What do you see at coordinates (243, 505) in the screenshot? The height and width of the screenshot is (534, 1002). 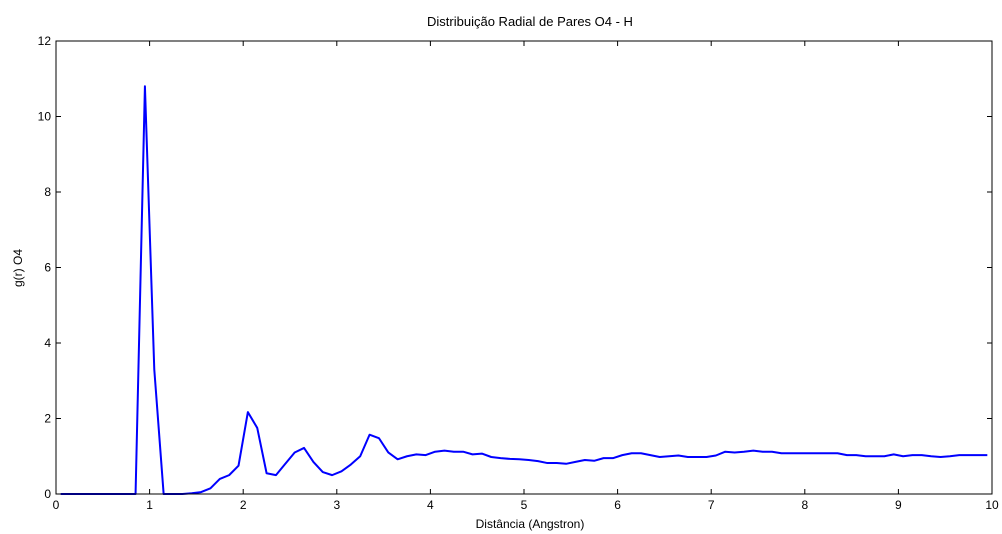 I see `x-tick-label: 2` at bounding box center [243, 505].